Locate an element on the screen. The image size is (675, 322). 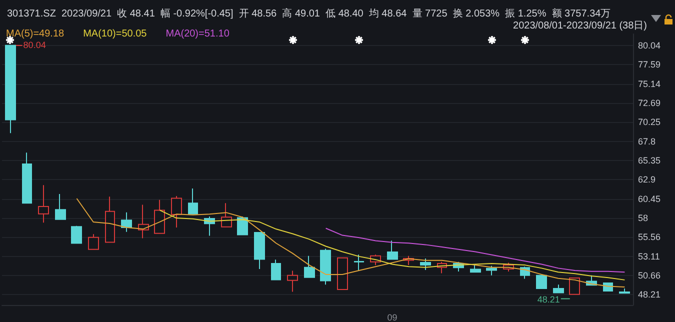
chart-title: 301371.SZ 2023/09/21 收 48.41 幅 -0.92%[-0.45] 开 48.56 高 49.01 低 48.40 均 48.64 量 7725 换 2.053% 振 1.25% 额 3757.34万 is located at coordinates (309, 14).